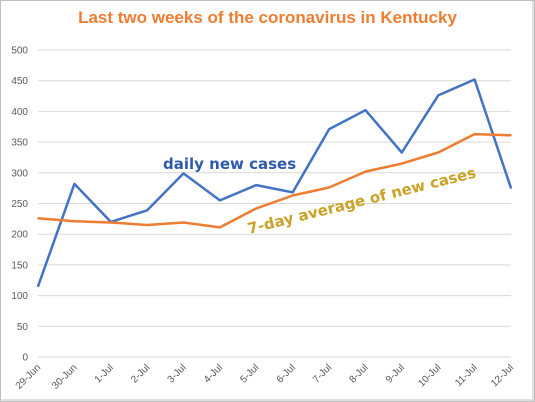  Describe the element at coordinates (213, 373) in the screenshot. I see `x-tick-label: 4-Jul` at that location.